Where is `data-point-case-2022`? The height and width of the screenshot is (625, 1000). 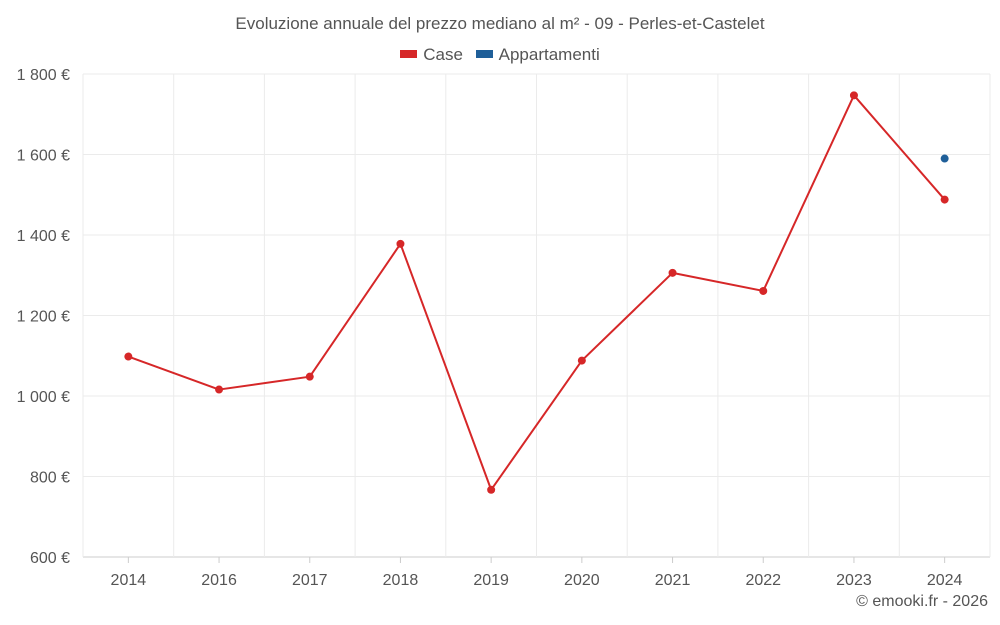 data-point-case-2022 is located at coordinates (763, 290).